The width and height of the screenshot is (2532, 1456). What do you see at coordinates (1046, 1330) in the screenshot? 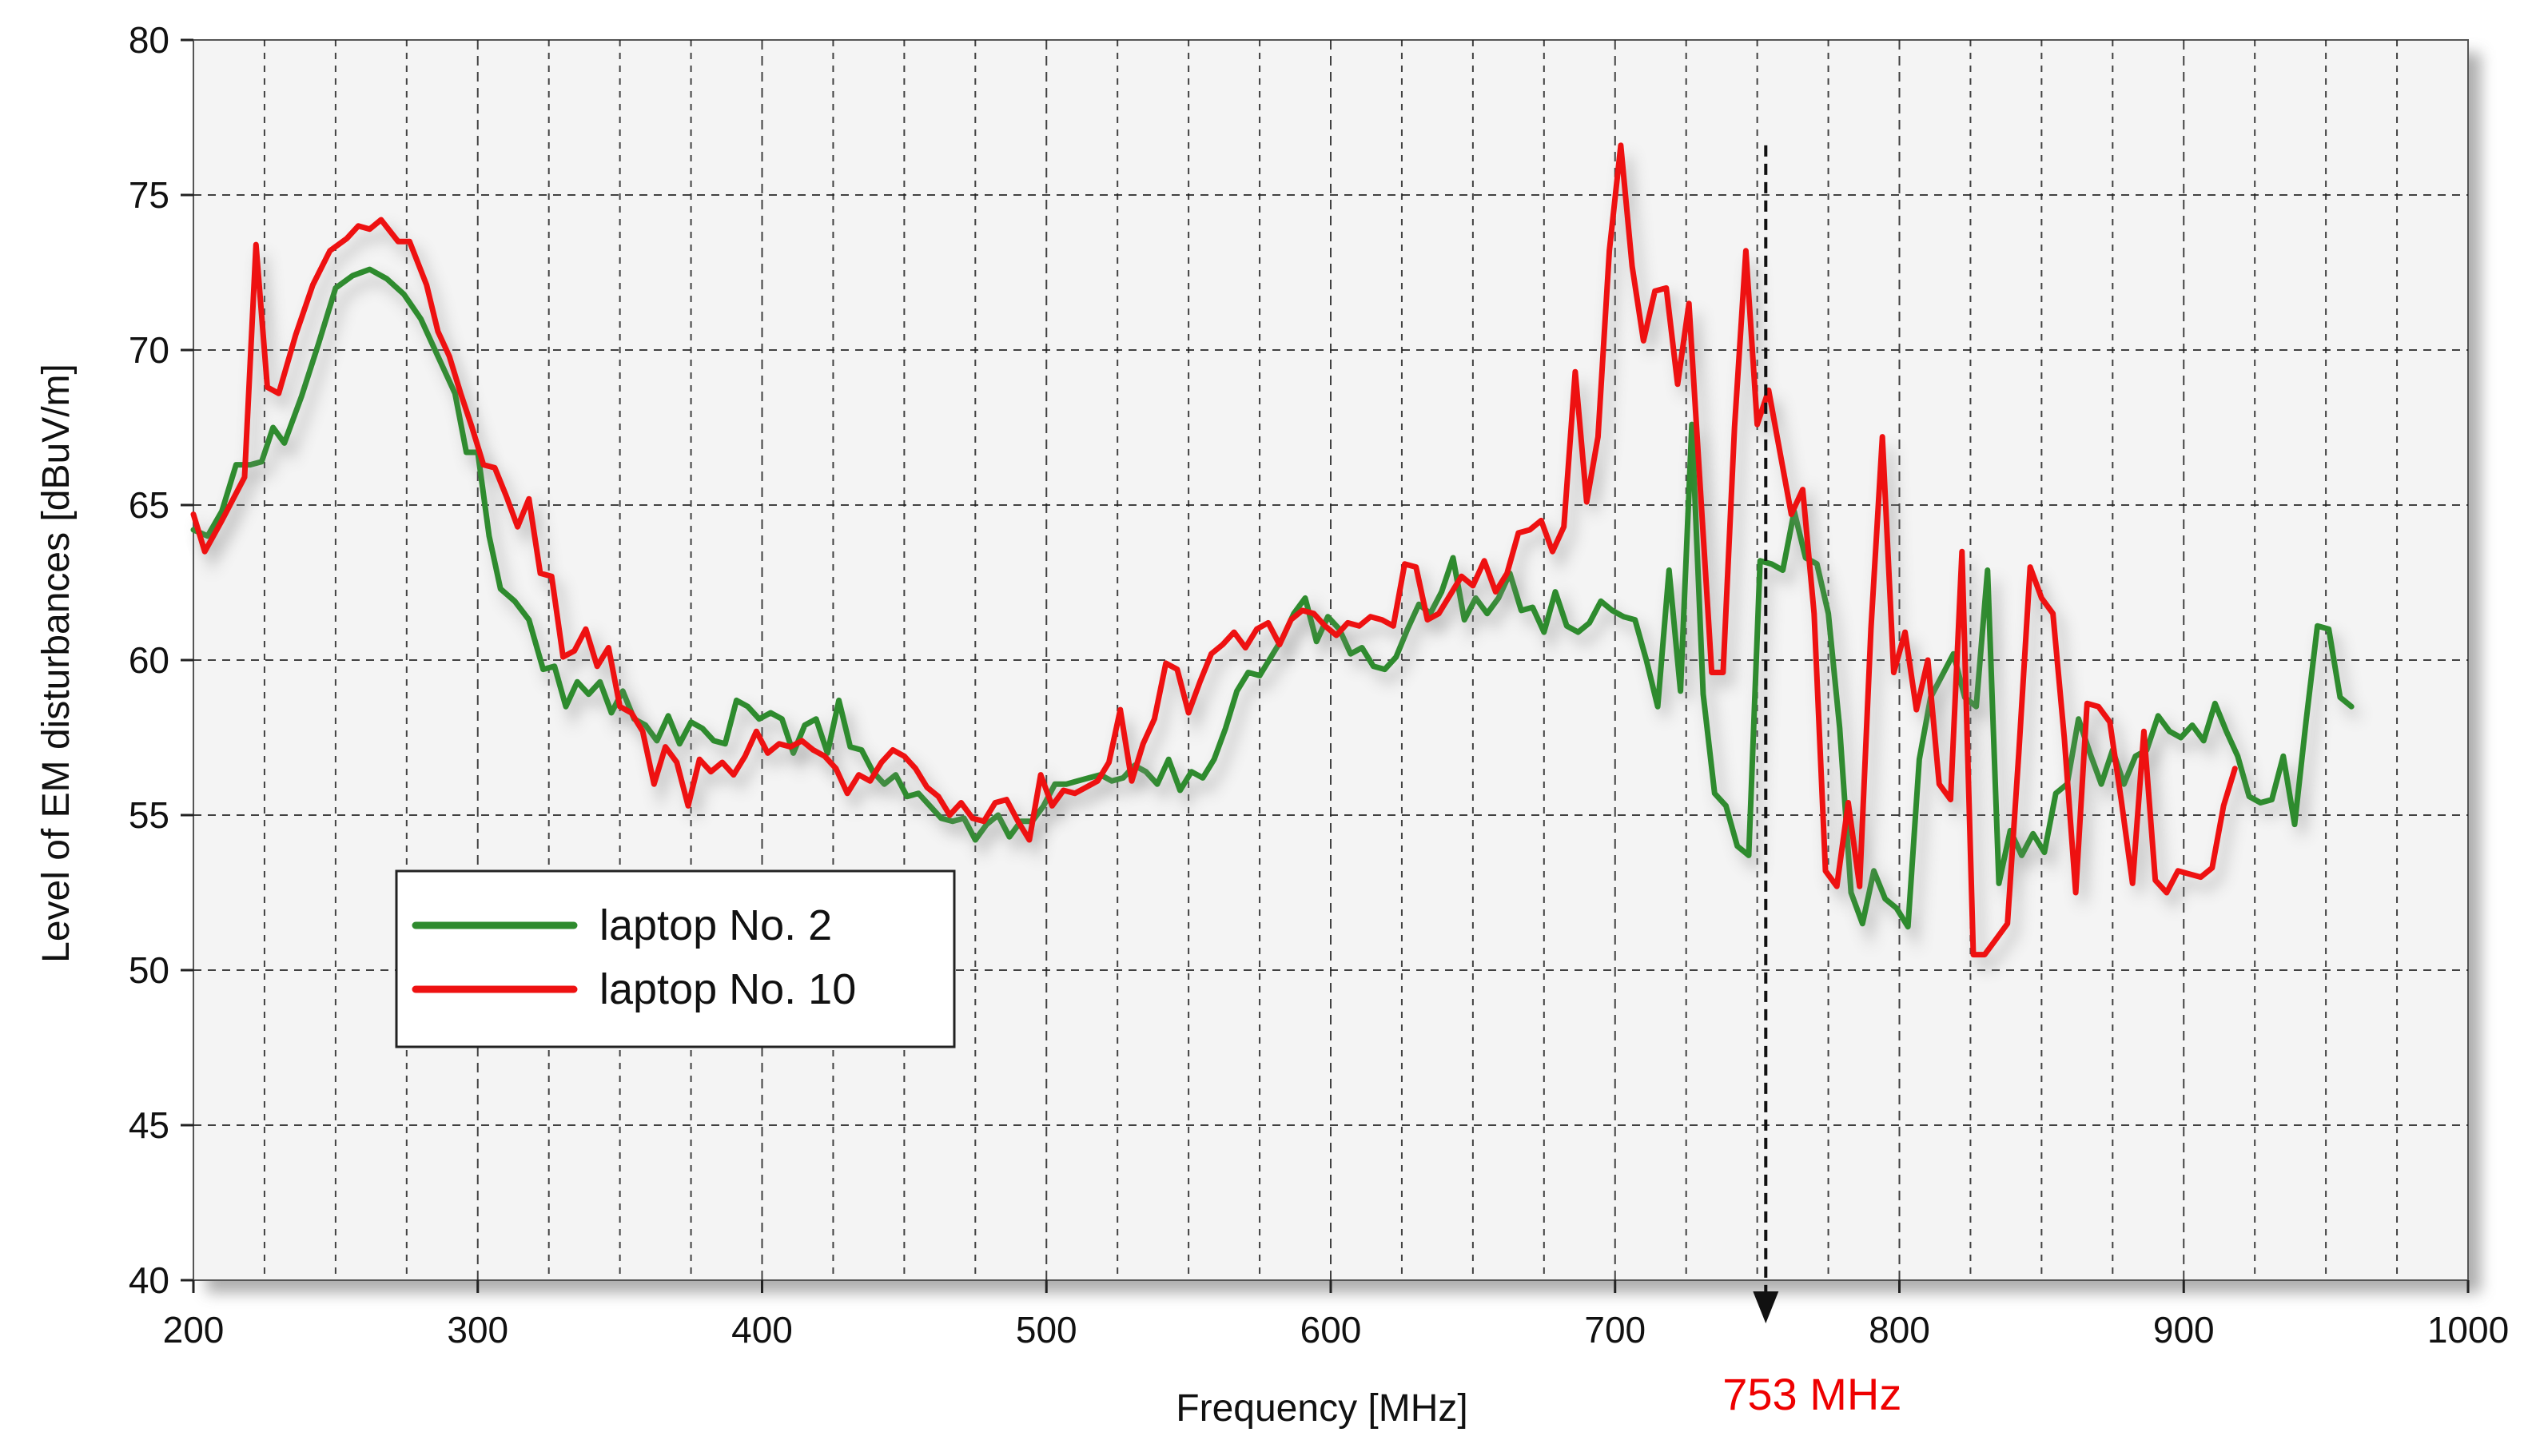
I see `x-tick-label: 500` at bounding box center [1046, 1330].